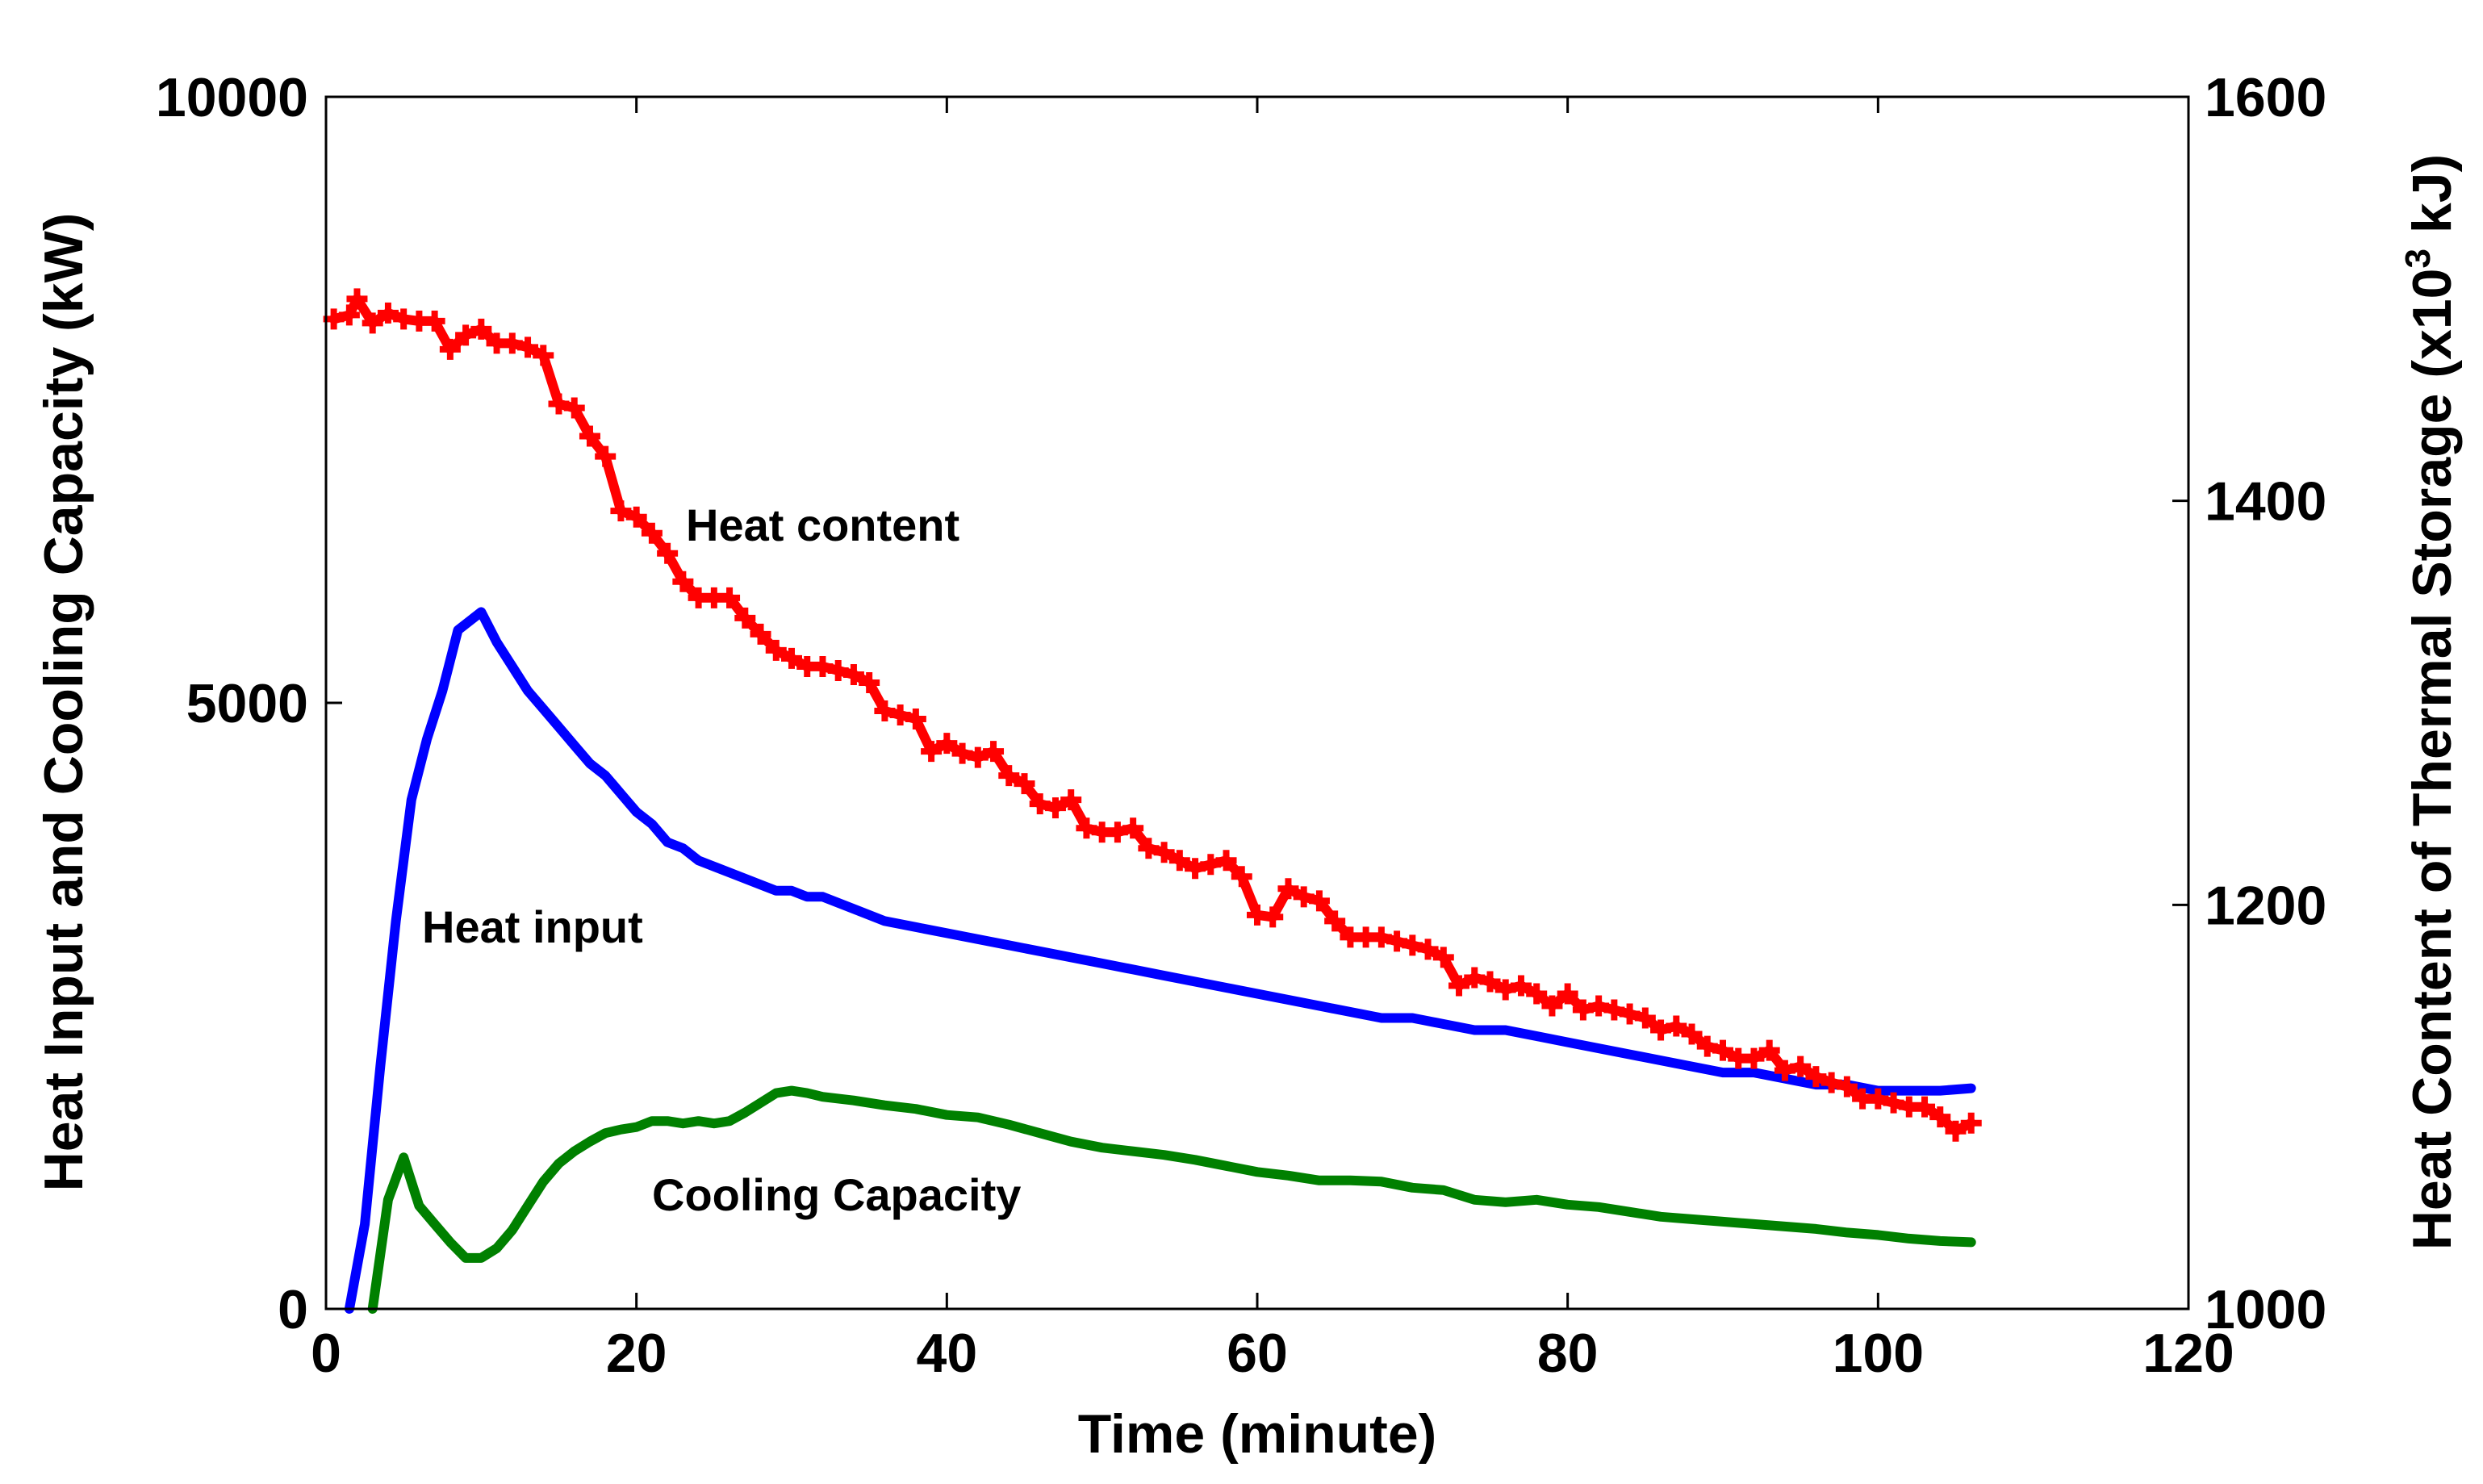 The image size is (2483, 1484). What do you see at coordinates (2265, 502) in the screenshot?
I see `y2-tick-label: 1400` at bounding box center [2265, 502].